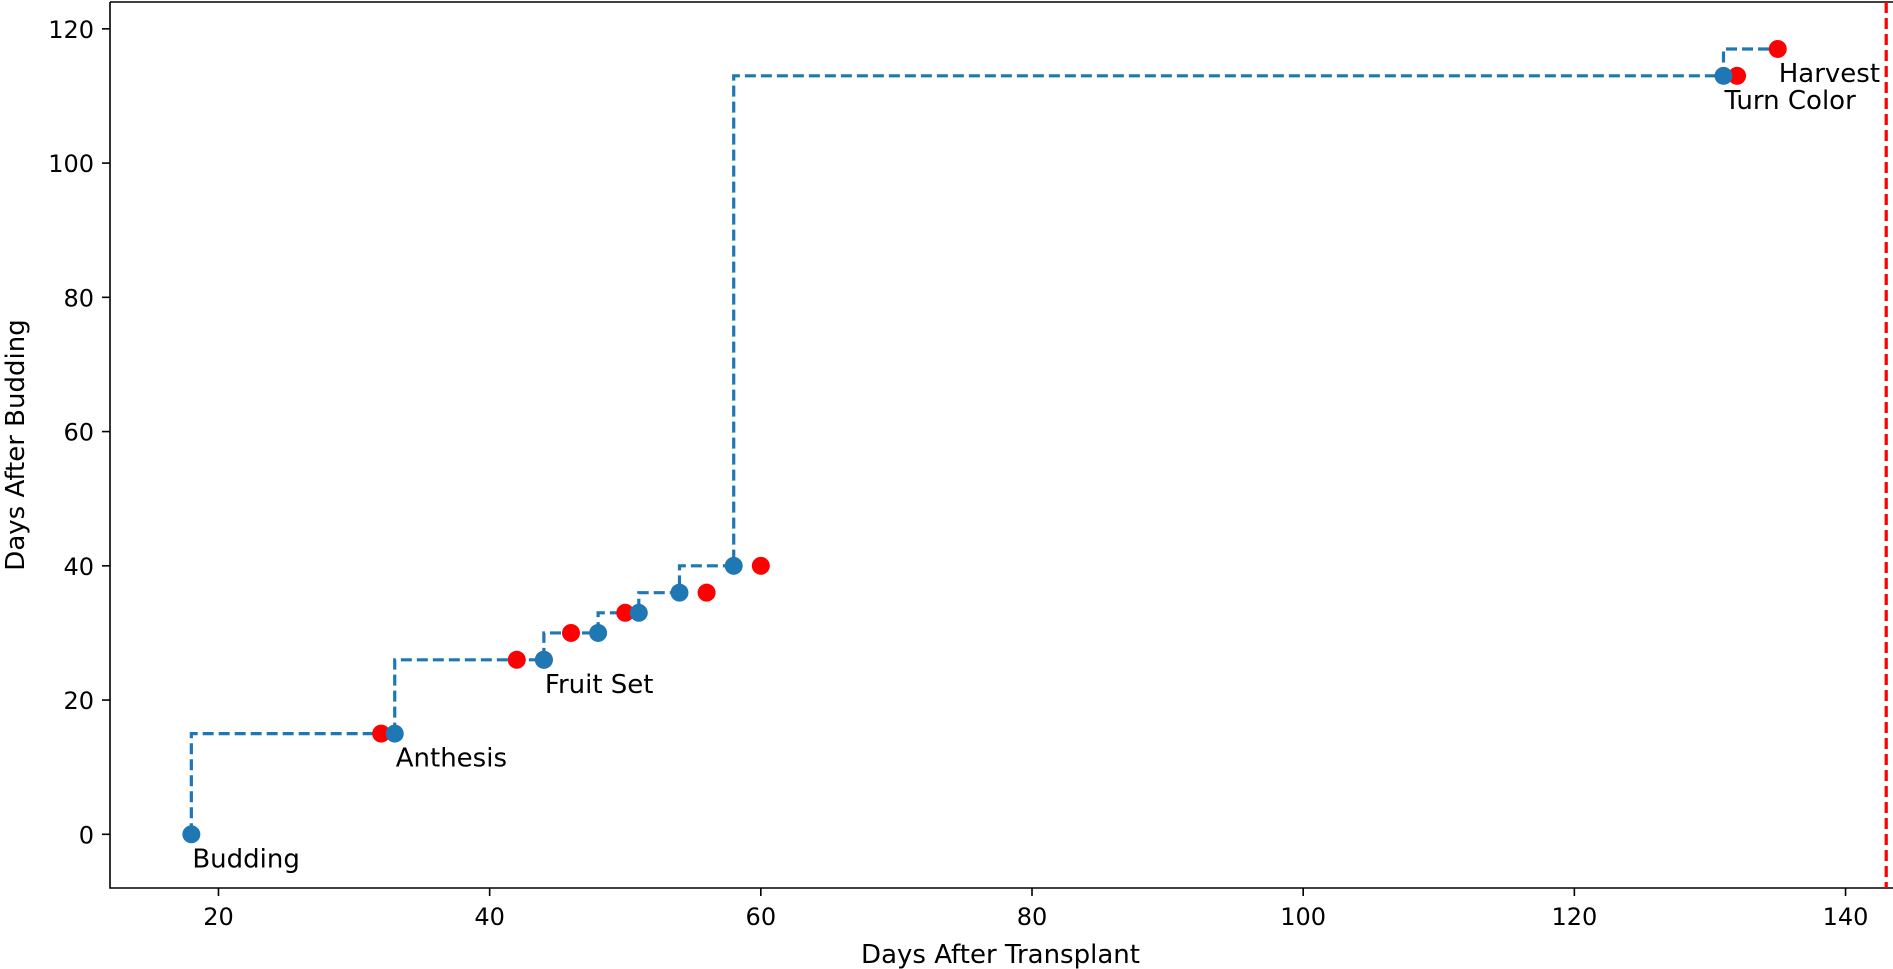 The image size is (1893, 969). What do you see at coordinates (16, 444) in the screenshot?
I see `y-axis-label: Days After Budding` at bounding box center [16, 444].